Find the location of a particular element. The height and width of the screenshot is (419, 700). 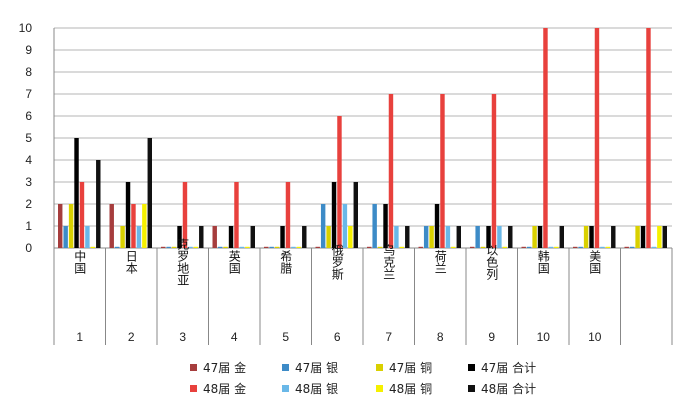

x-tick-label: 以色列 is located at coordinates (492, 262).